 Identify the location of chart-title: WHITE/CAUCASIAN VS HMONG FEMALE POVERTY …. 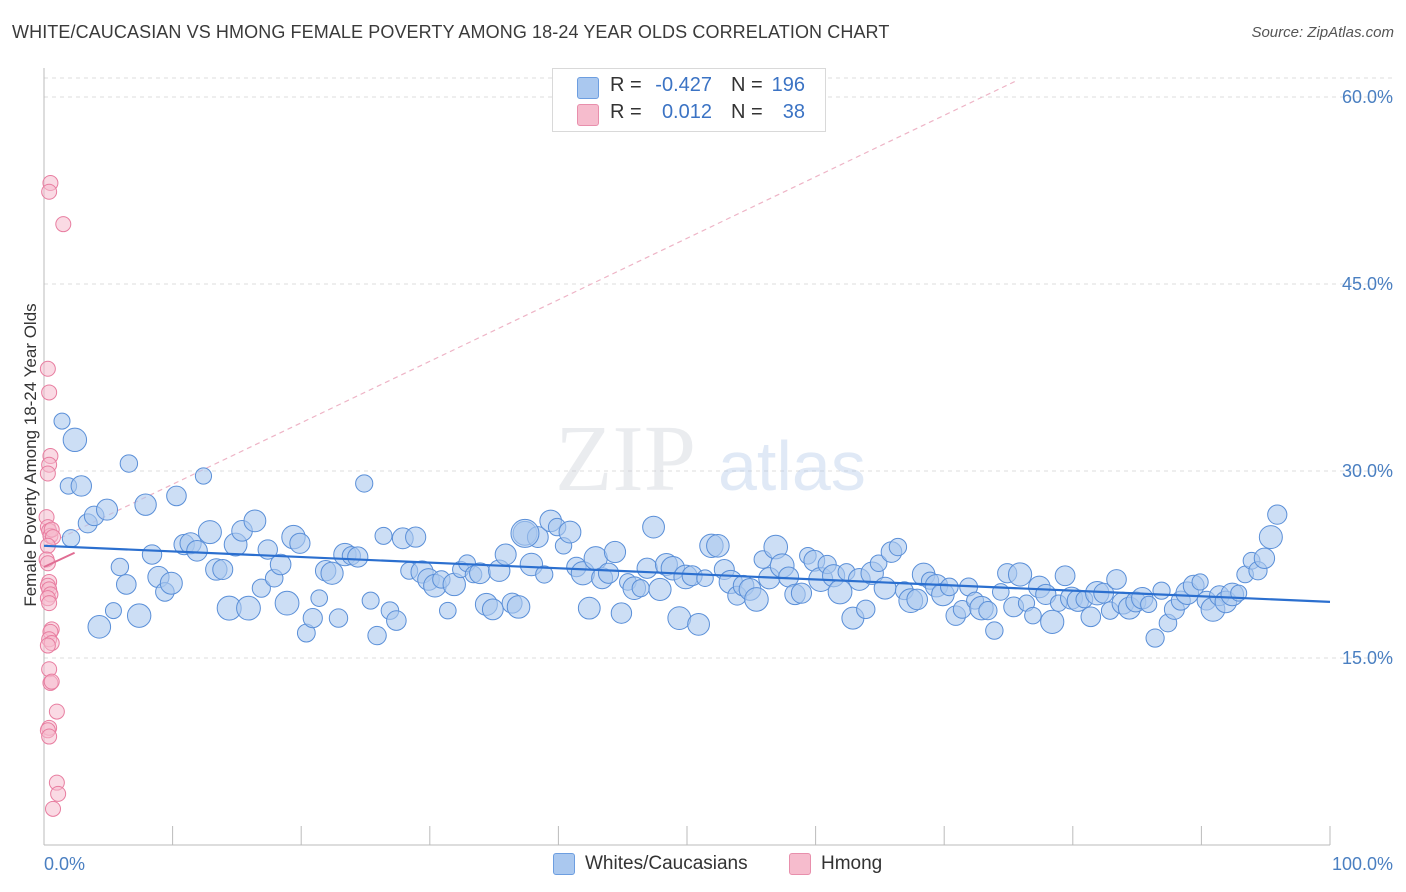
(451, 32).